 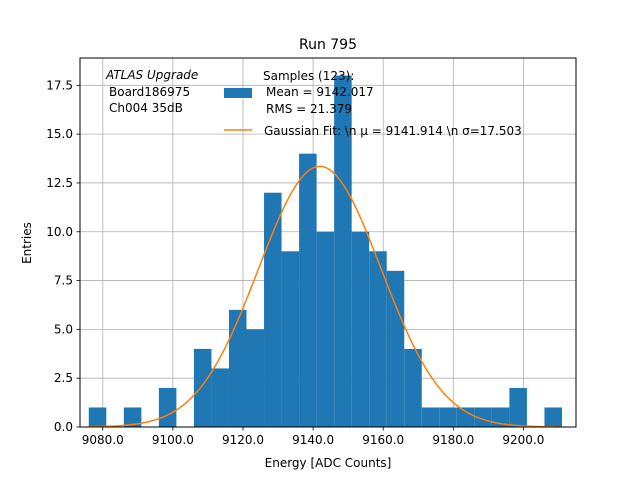 What do you see at coordinates (146, 108) in the screenshot?
I see `annotation-line-3: Ch004 35dB` at bounding box center [146, 108].